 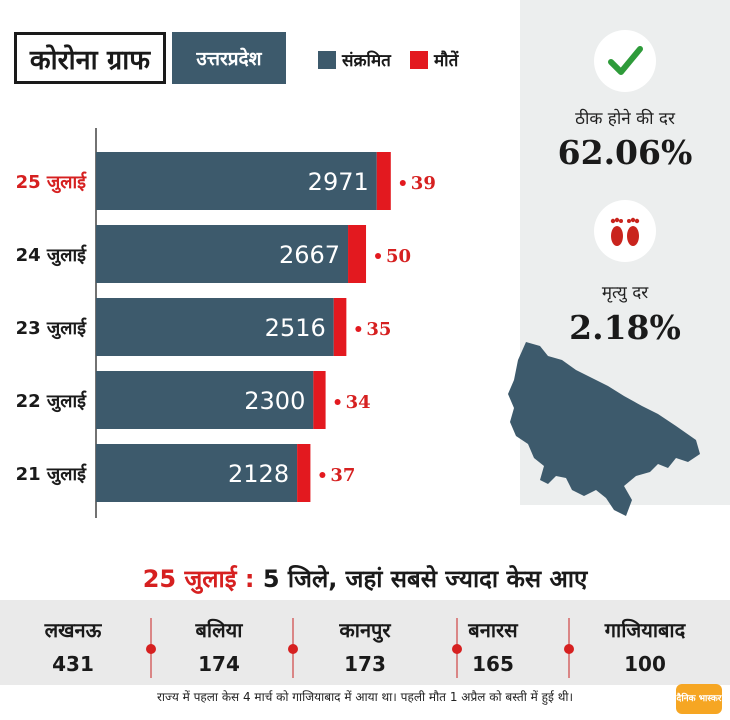 What do you see at coordinates (645, 664) in the screenshot?
I see `district-cases: 100` at bounding box center [645, 664].